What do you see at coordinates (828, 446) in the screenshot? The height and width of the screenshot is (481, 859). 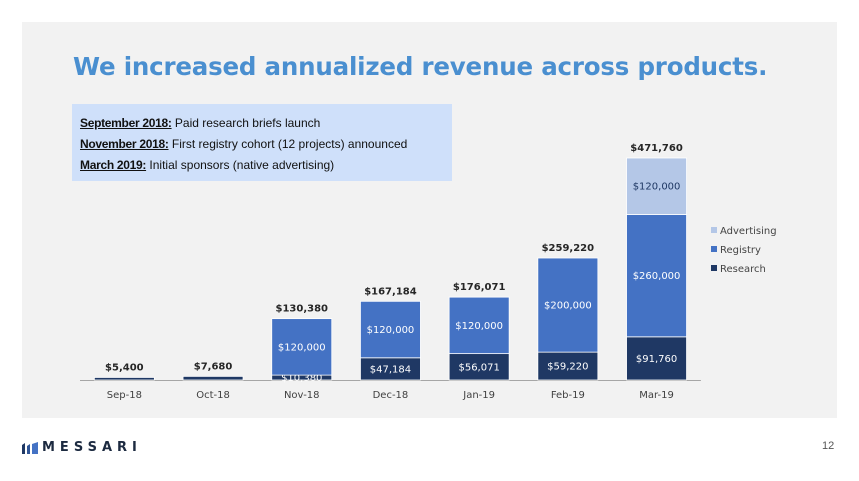 I see `page-number: 12` at bounding box center [828, 446].